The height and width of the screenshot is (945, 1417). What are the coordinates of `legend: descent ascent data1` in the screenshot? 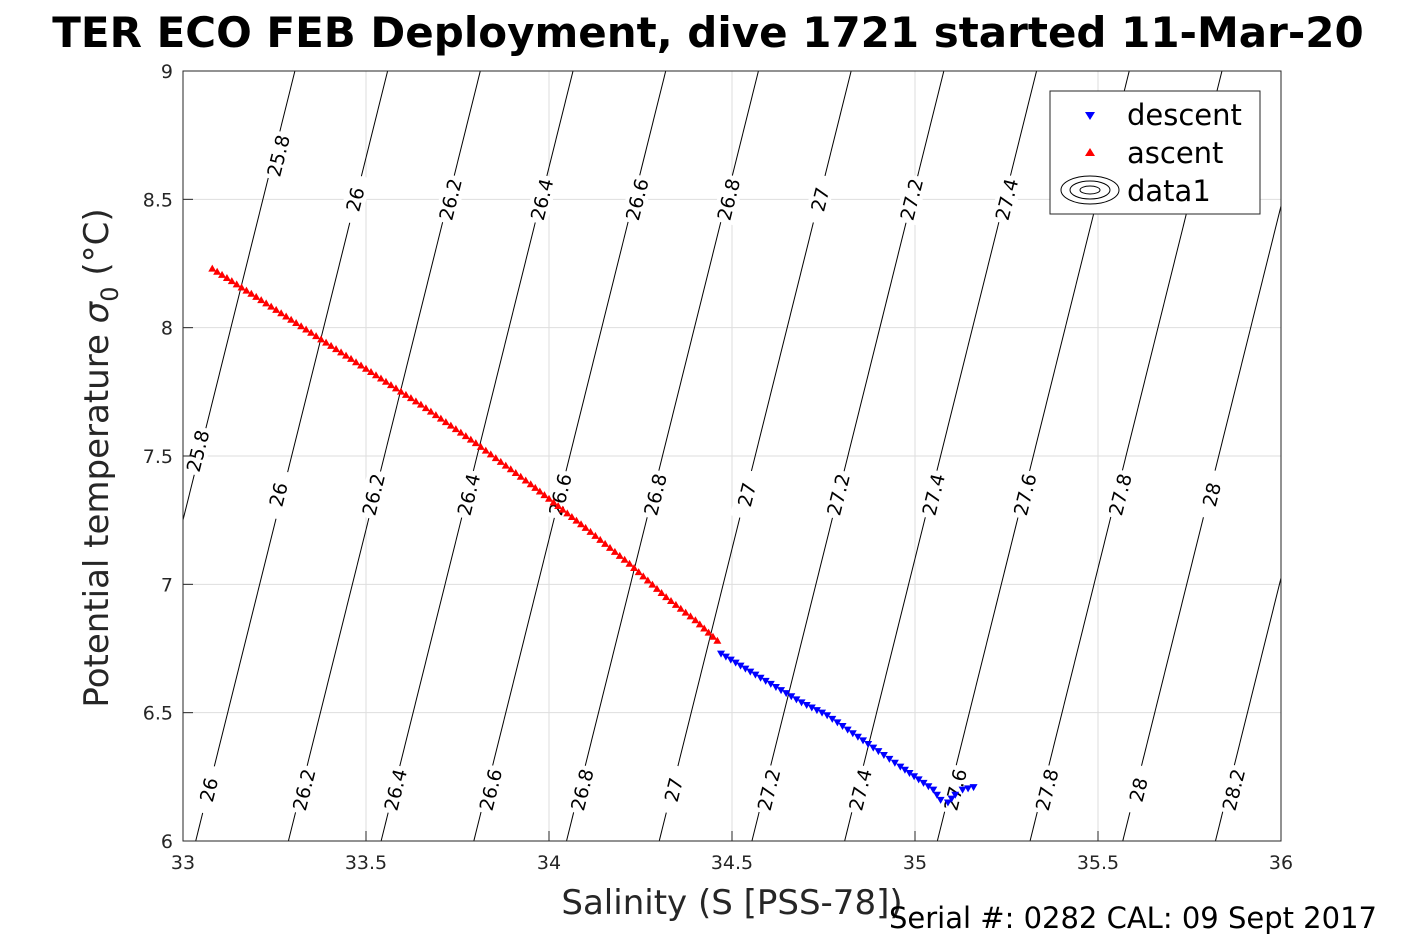 It's located at (1155, 152).